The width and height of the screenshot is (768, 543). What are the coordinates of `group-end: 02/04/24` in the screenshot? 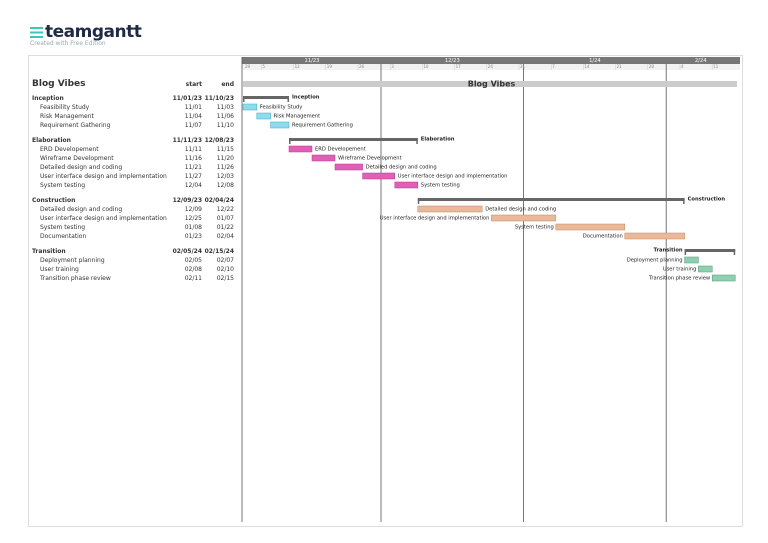 It's located at (219, 200).